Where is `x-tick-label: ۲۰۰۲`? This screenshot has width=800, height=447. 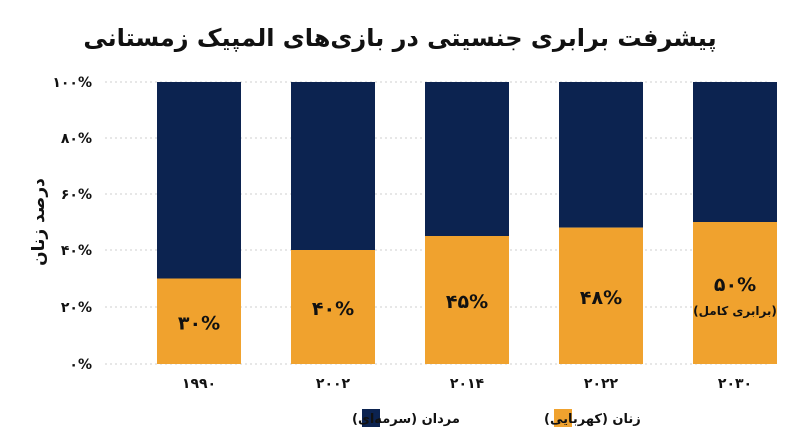 x-tick-label: ۲۰۰۲ is located at coordinates (333, 384).